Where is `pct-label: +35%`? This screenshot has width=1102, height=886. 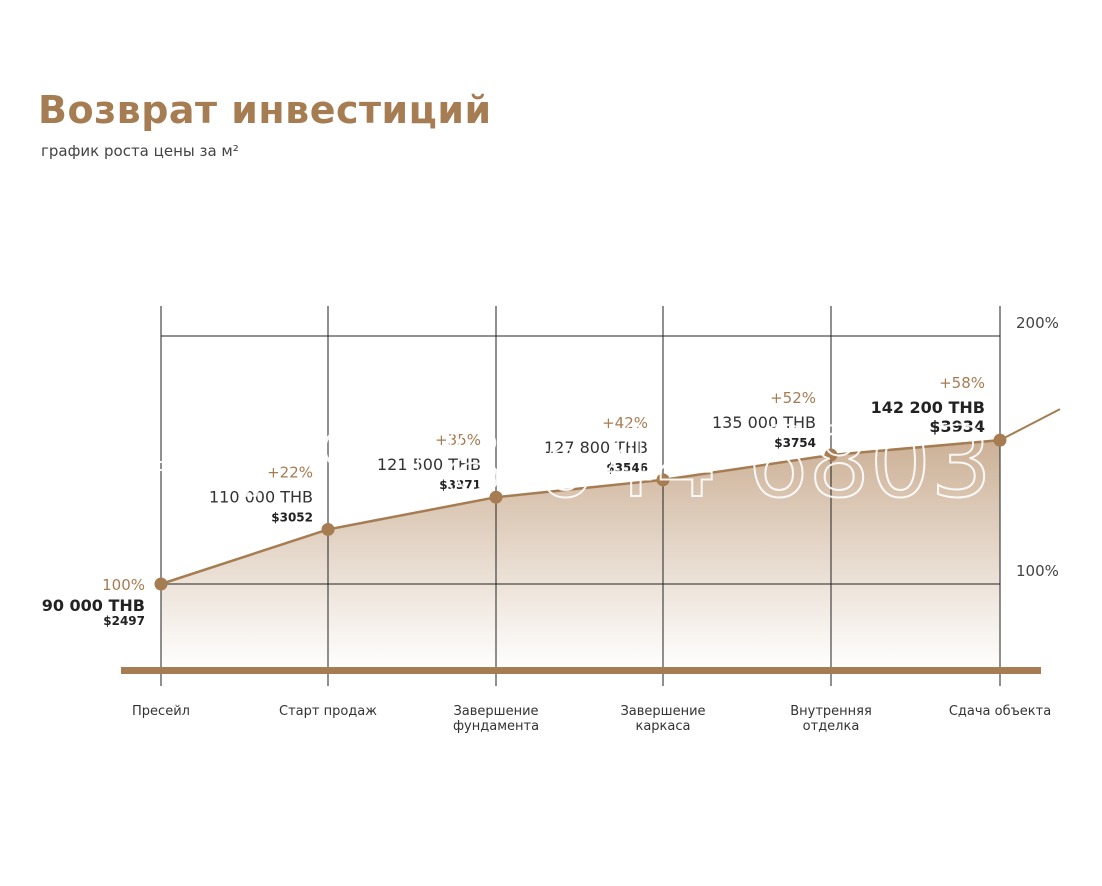 pct-label: +35% is located at coordinates (458, 440).